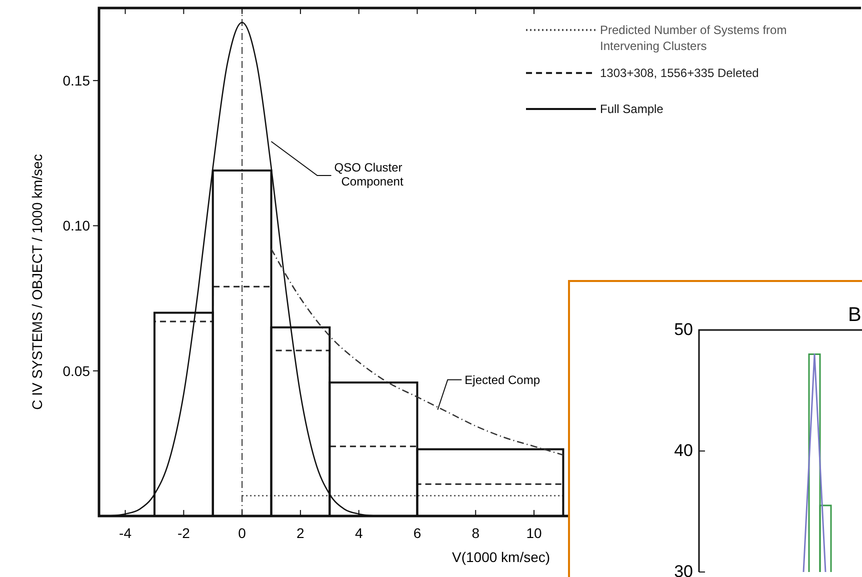 This screenshot has height=577, width=862. I want to click on text: Predicted Number of Systems from Intervening Clusters, so click(693, 38).